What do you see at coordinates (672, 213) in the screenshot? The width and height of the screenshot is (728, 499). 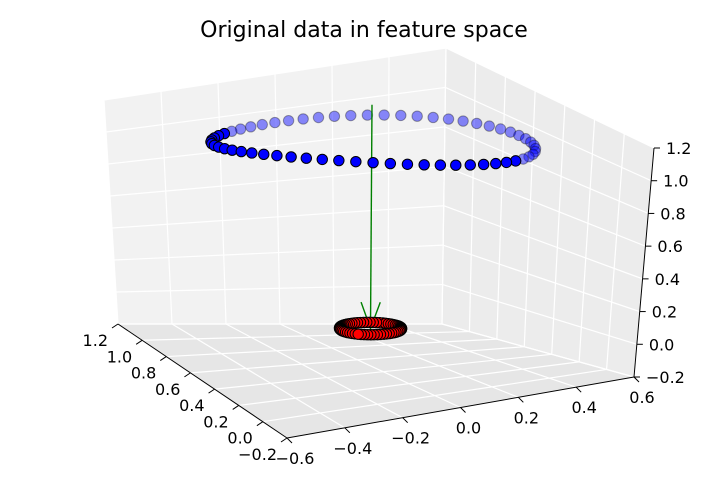 I see `z-tick-label: 0.8` at bounding box center [672, 213].